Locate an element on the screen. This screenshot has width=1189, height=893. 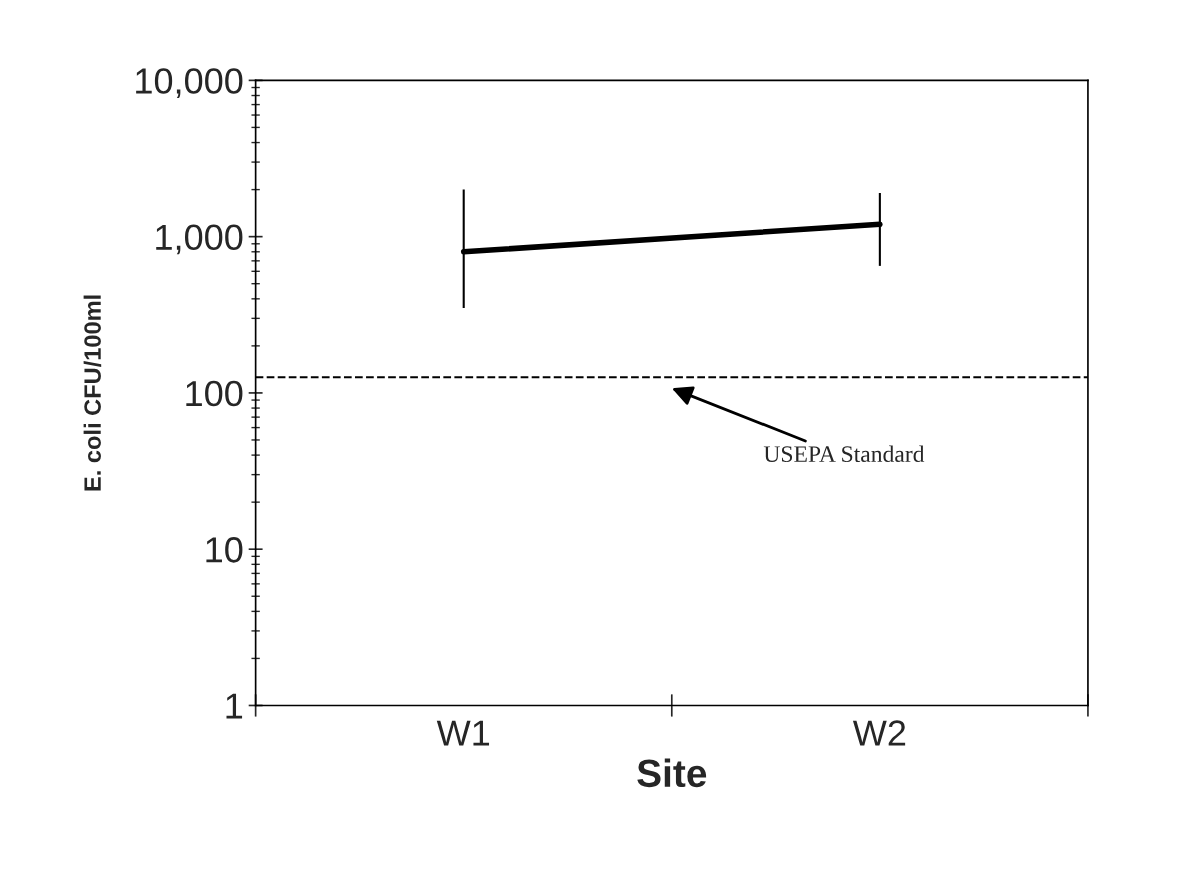
y-tick-label: 10,000 is located at coordinates (189, 83).